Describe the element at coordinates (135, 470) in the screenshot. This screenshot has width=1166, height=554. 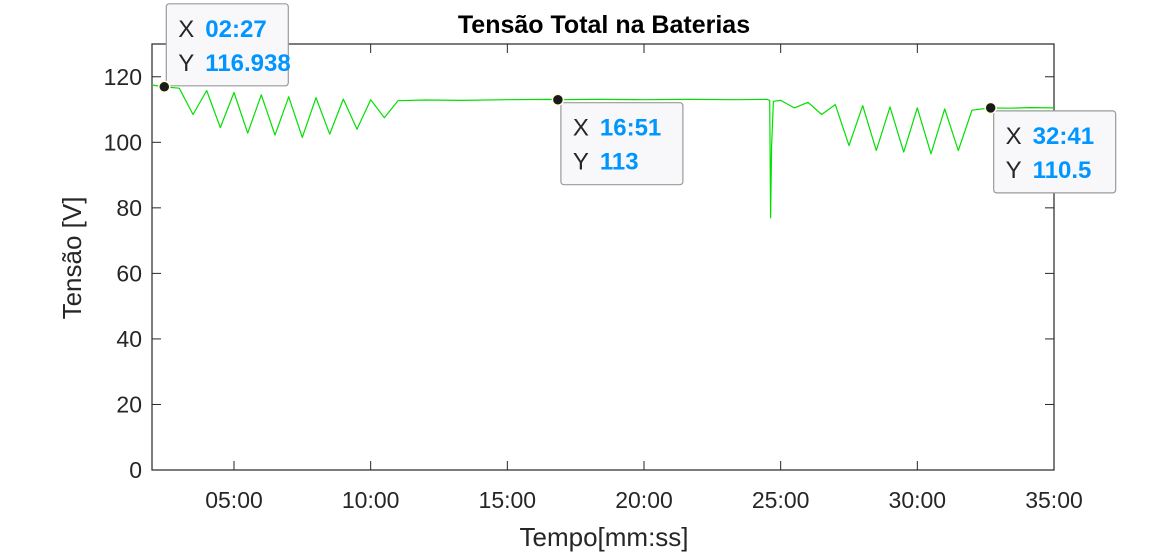
I see `y-tick-label: 0` at that location.